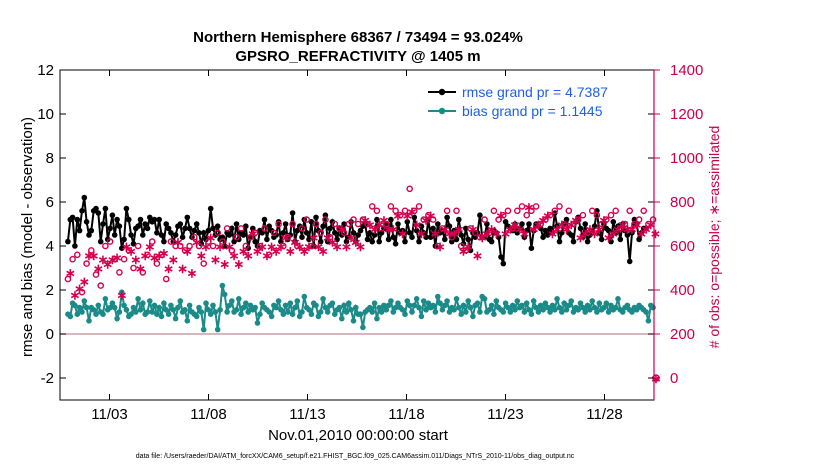  I want to click on x-axis-label: Nov.01,2010 00:00:00 start, so click(358, 435).